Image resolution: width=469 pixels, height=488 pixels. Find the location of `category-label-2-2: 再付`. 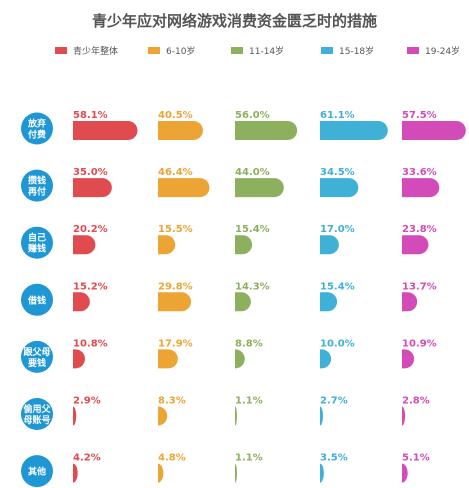

category-label-2-2: 再付 is located at coordinates (37, 192).